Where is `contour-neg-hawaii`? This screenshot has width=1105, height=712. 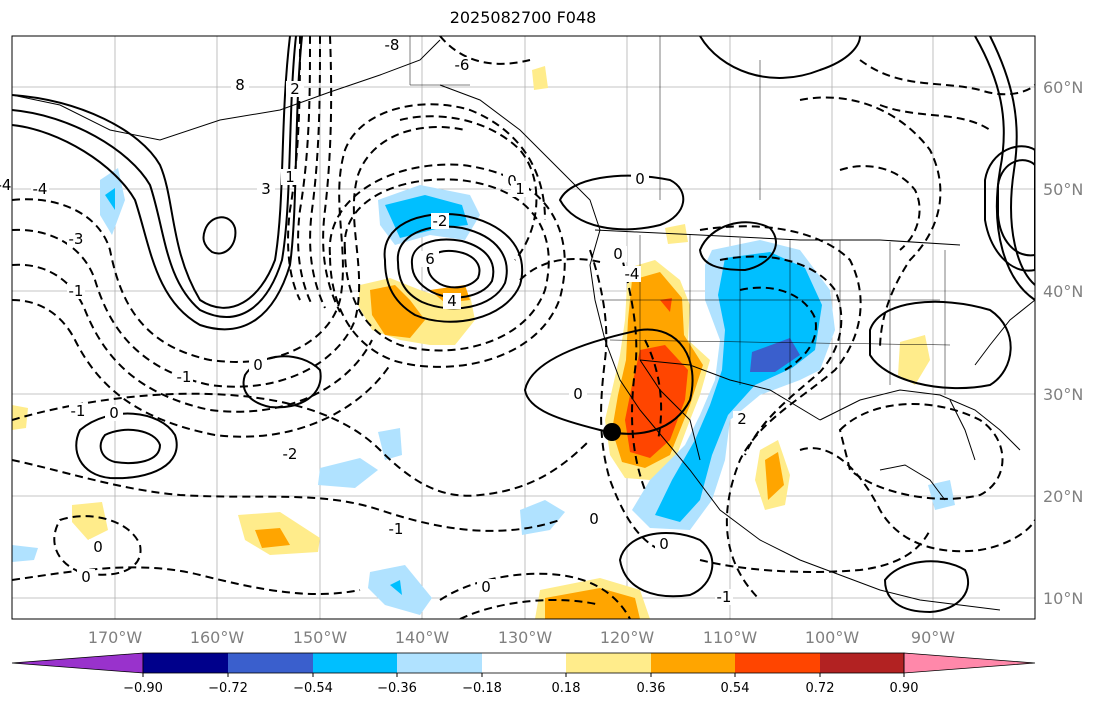 contour-neg-hawaii is located at coordinates (97, 545).